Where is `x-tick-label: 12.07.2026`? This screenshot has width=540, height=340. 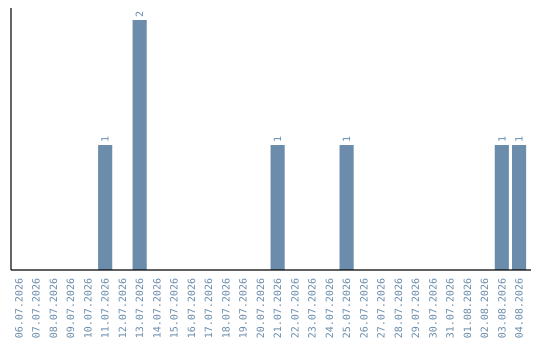
x-tick-label: 12.07.2026 is located at coordinates (123, 308).